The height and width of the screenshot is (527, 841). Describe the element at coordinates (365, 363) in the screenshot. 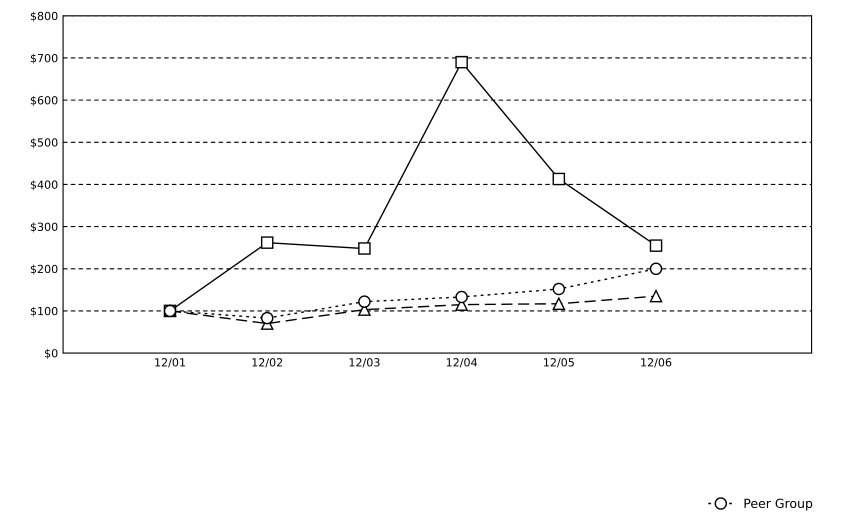

I see `x-tick-label: 12/03` at that location.